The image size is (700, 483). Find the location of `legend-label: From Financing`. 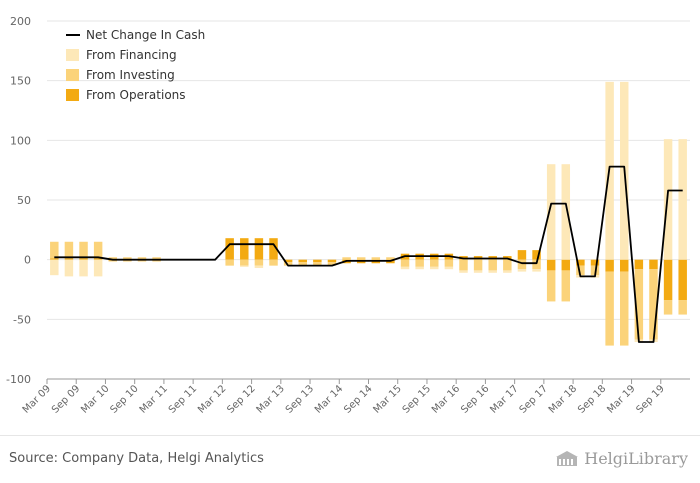

legend-label: From Financing is located at coordinates (131, 55).